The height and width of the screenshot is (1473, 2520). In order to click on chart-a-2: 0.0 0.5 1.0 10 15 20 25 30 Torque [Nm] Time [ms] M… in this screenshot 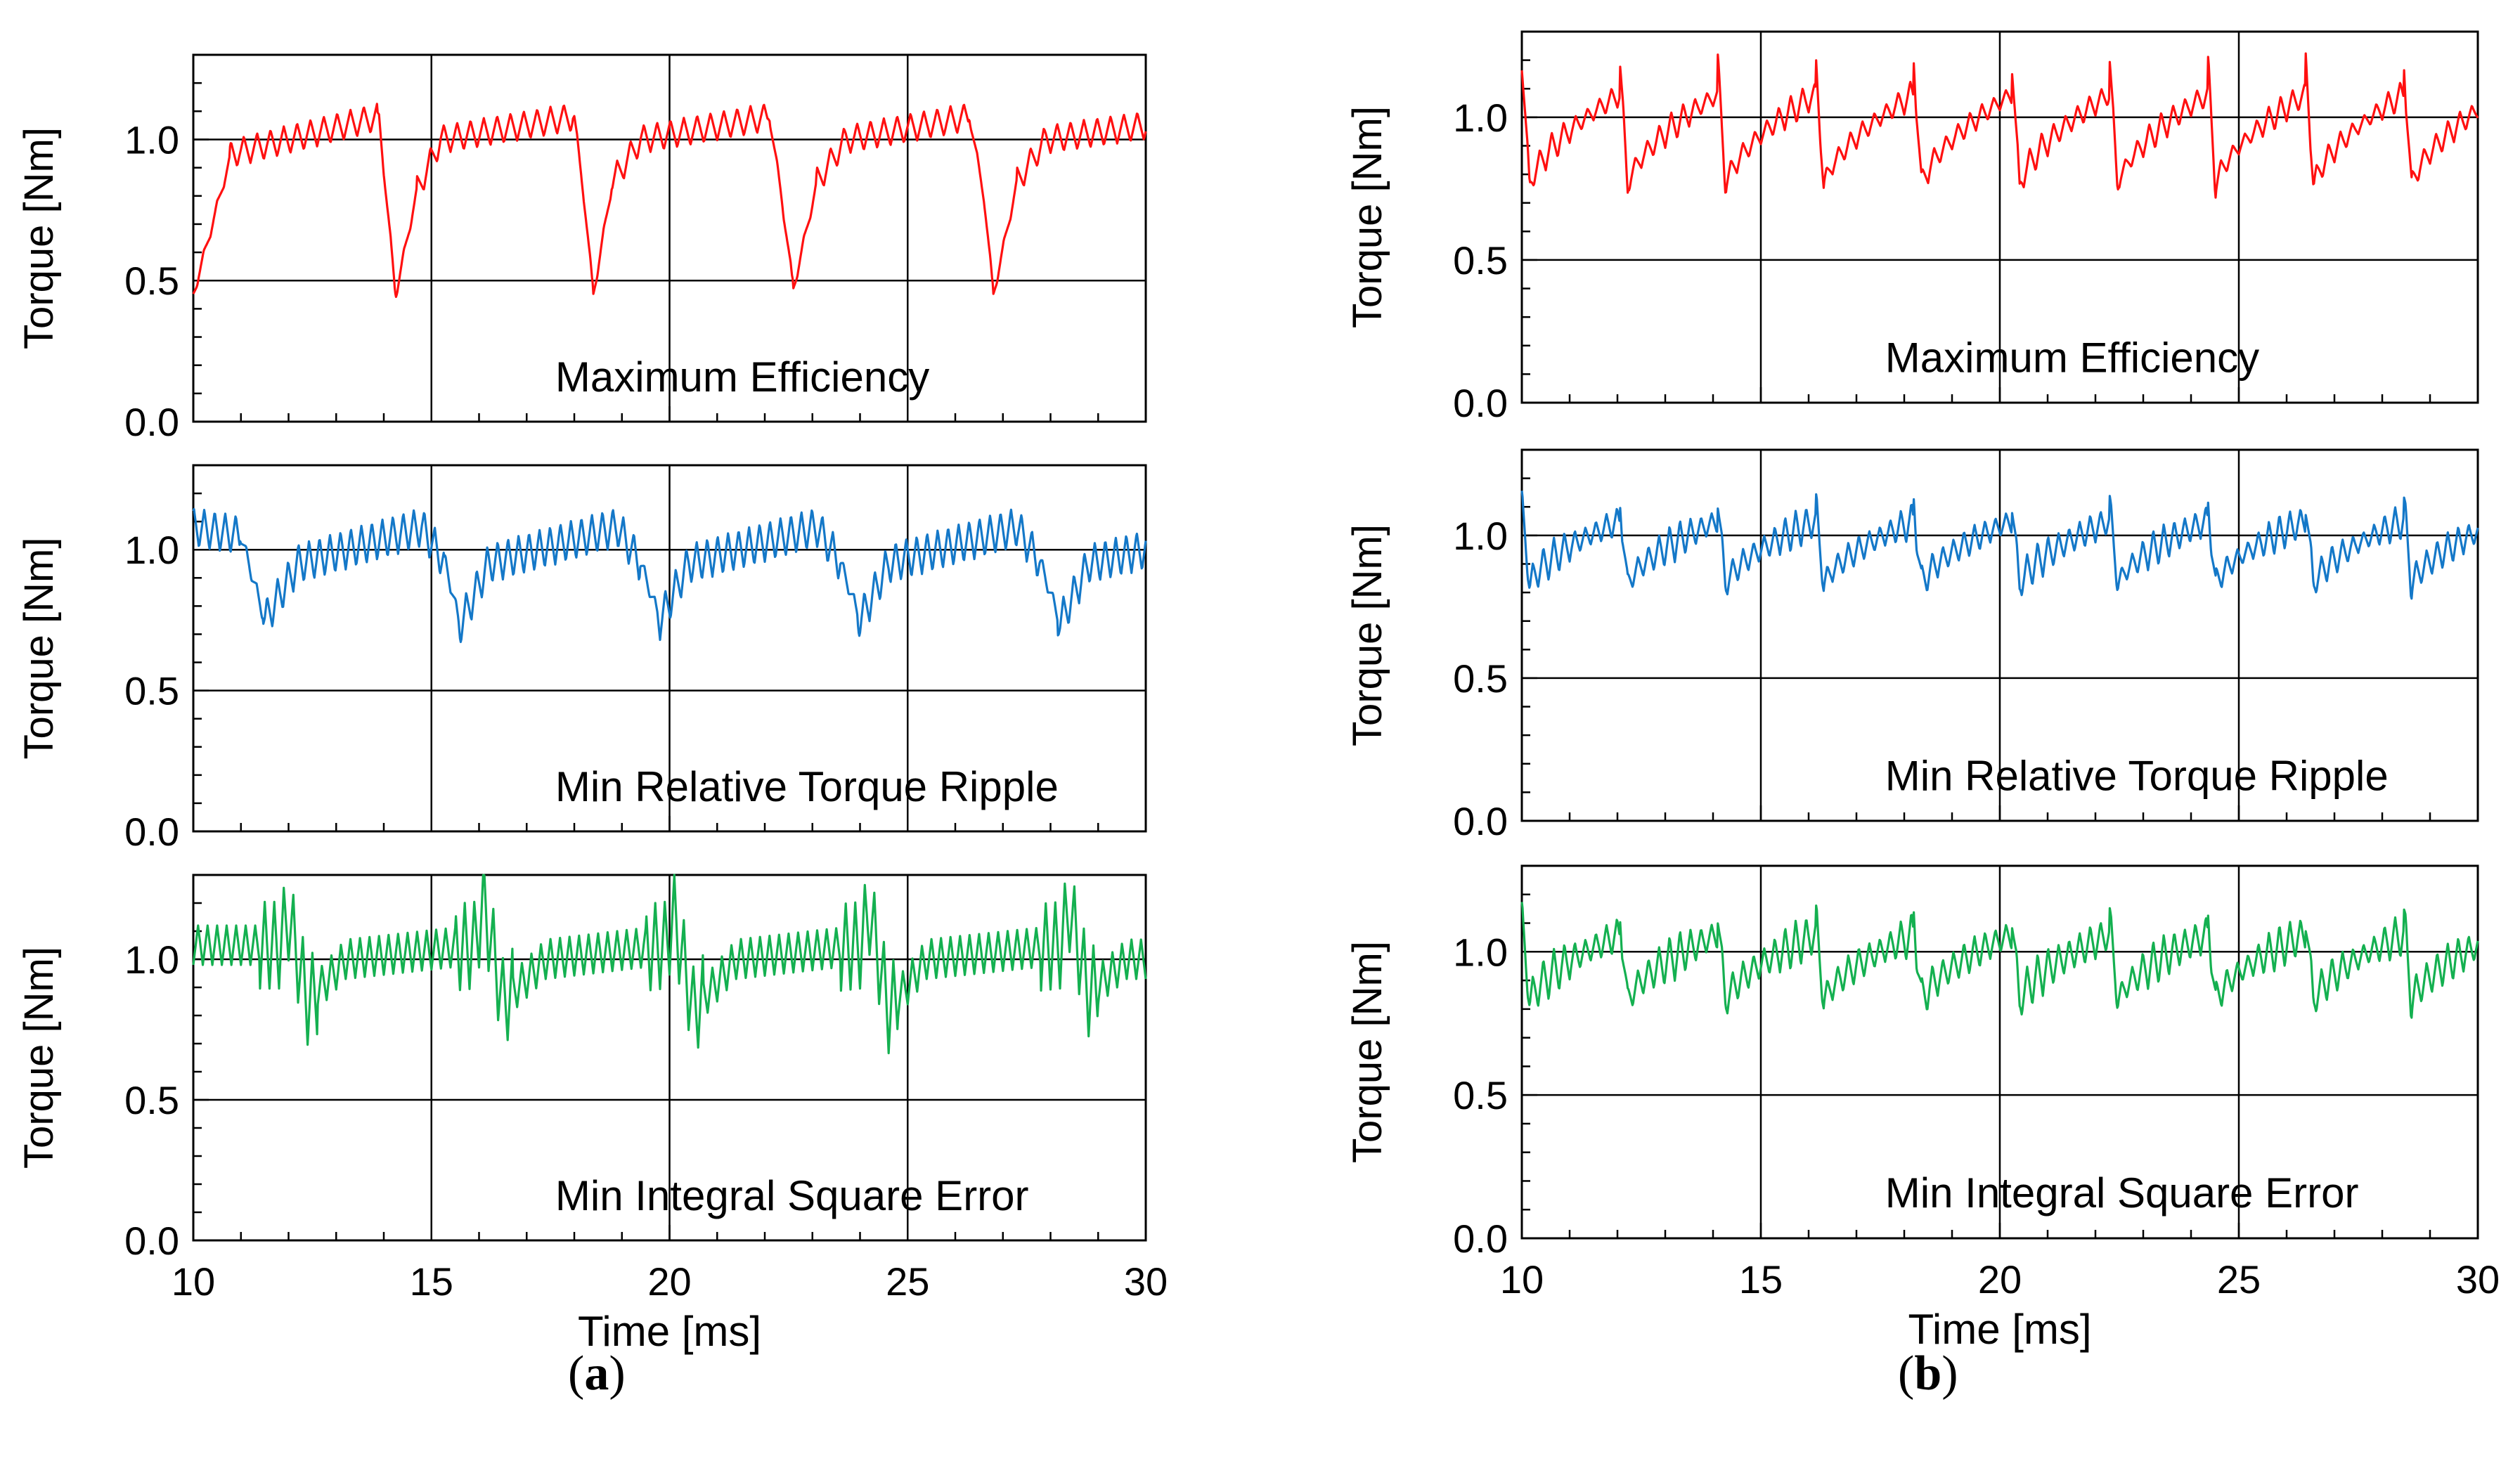, I will do `click(592, 1114)`.